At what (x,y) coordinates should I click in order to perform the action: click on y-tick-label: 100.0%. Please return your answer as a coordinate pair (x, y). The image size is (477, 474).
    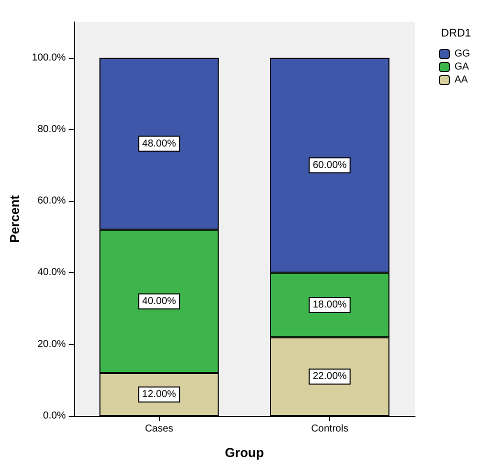
    Looking at the image, I should click on (49, 58).